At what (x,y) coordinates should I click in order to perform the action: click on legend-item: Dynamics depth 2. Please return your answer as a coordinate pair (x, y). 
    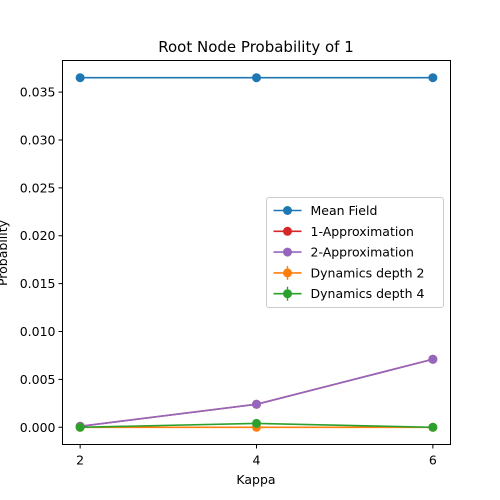
    Looking at the image, I should click on (349, 272).